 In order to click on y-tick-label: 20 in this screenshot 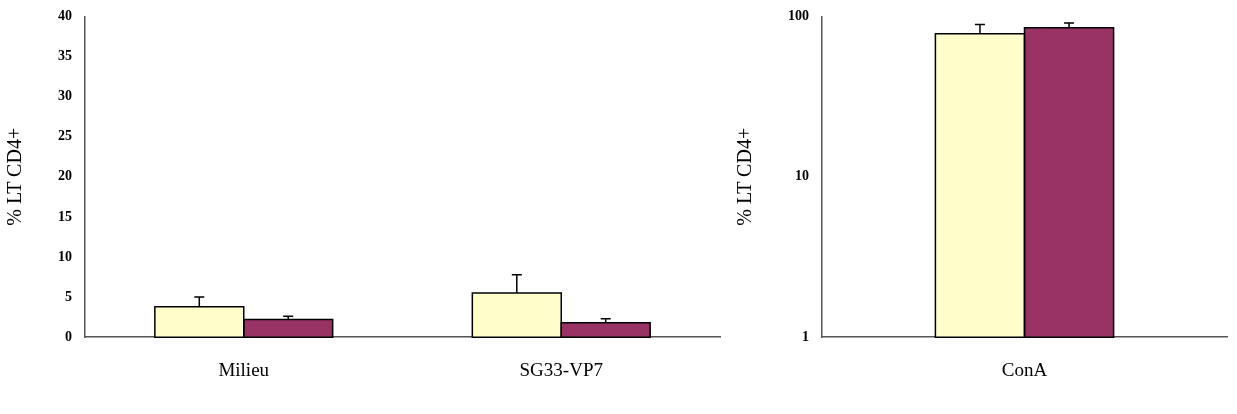, I will do `click(65, 176)`.